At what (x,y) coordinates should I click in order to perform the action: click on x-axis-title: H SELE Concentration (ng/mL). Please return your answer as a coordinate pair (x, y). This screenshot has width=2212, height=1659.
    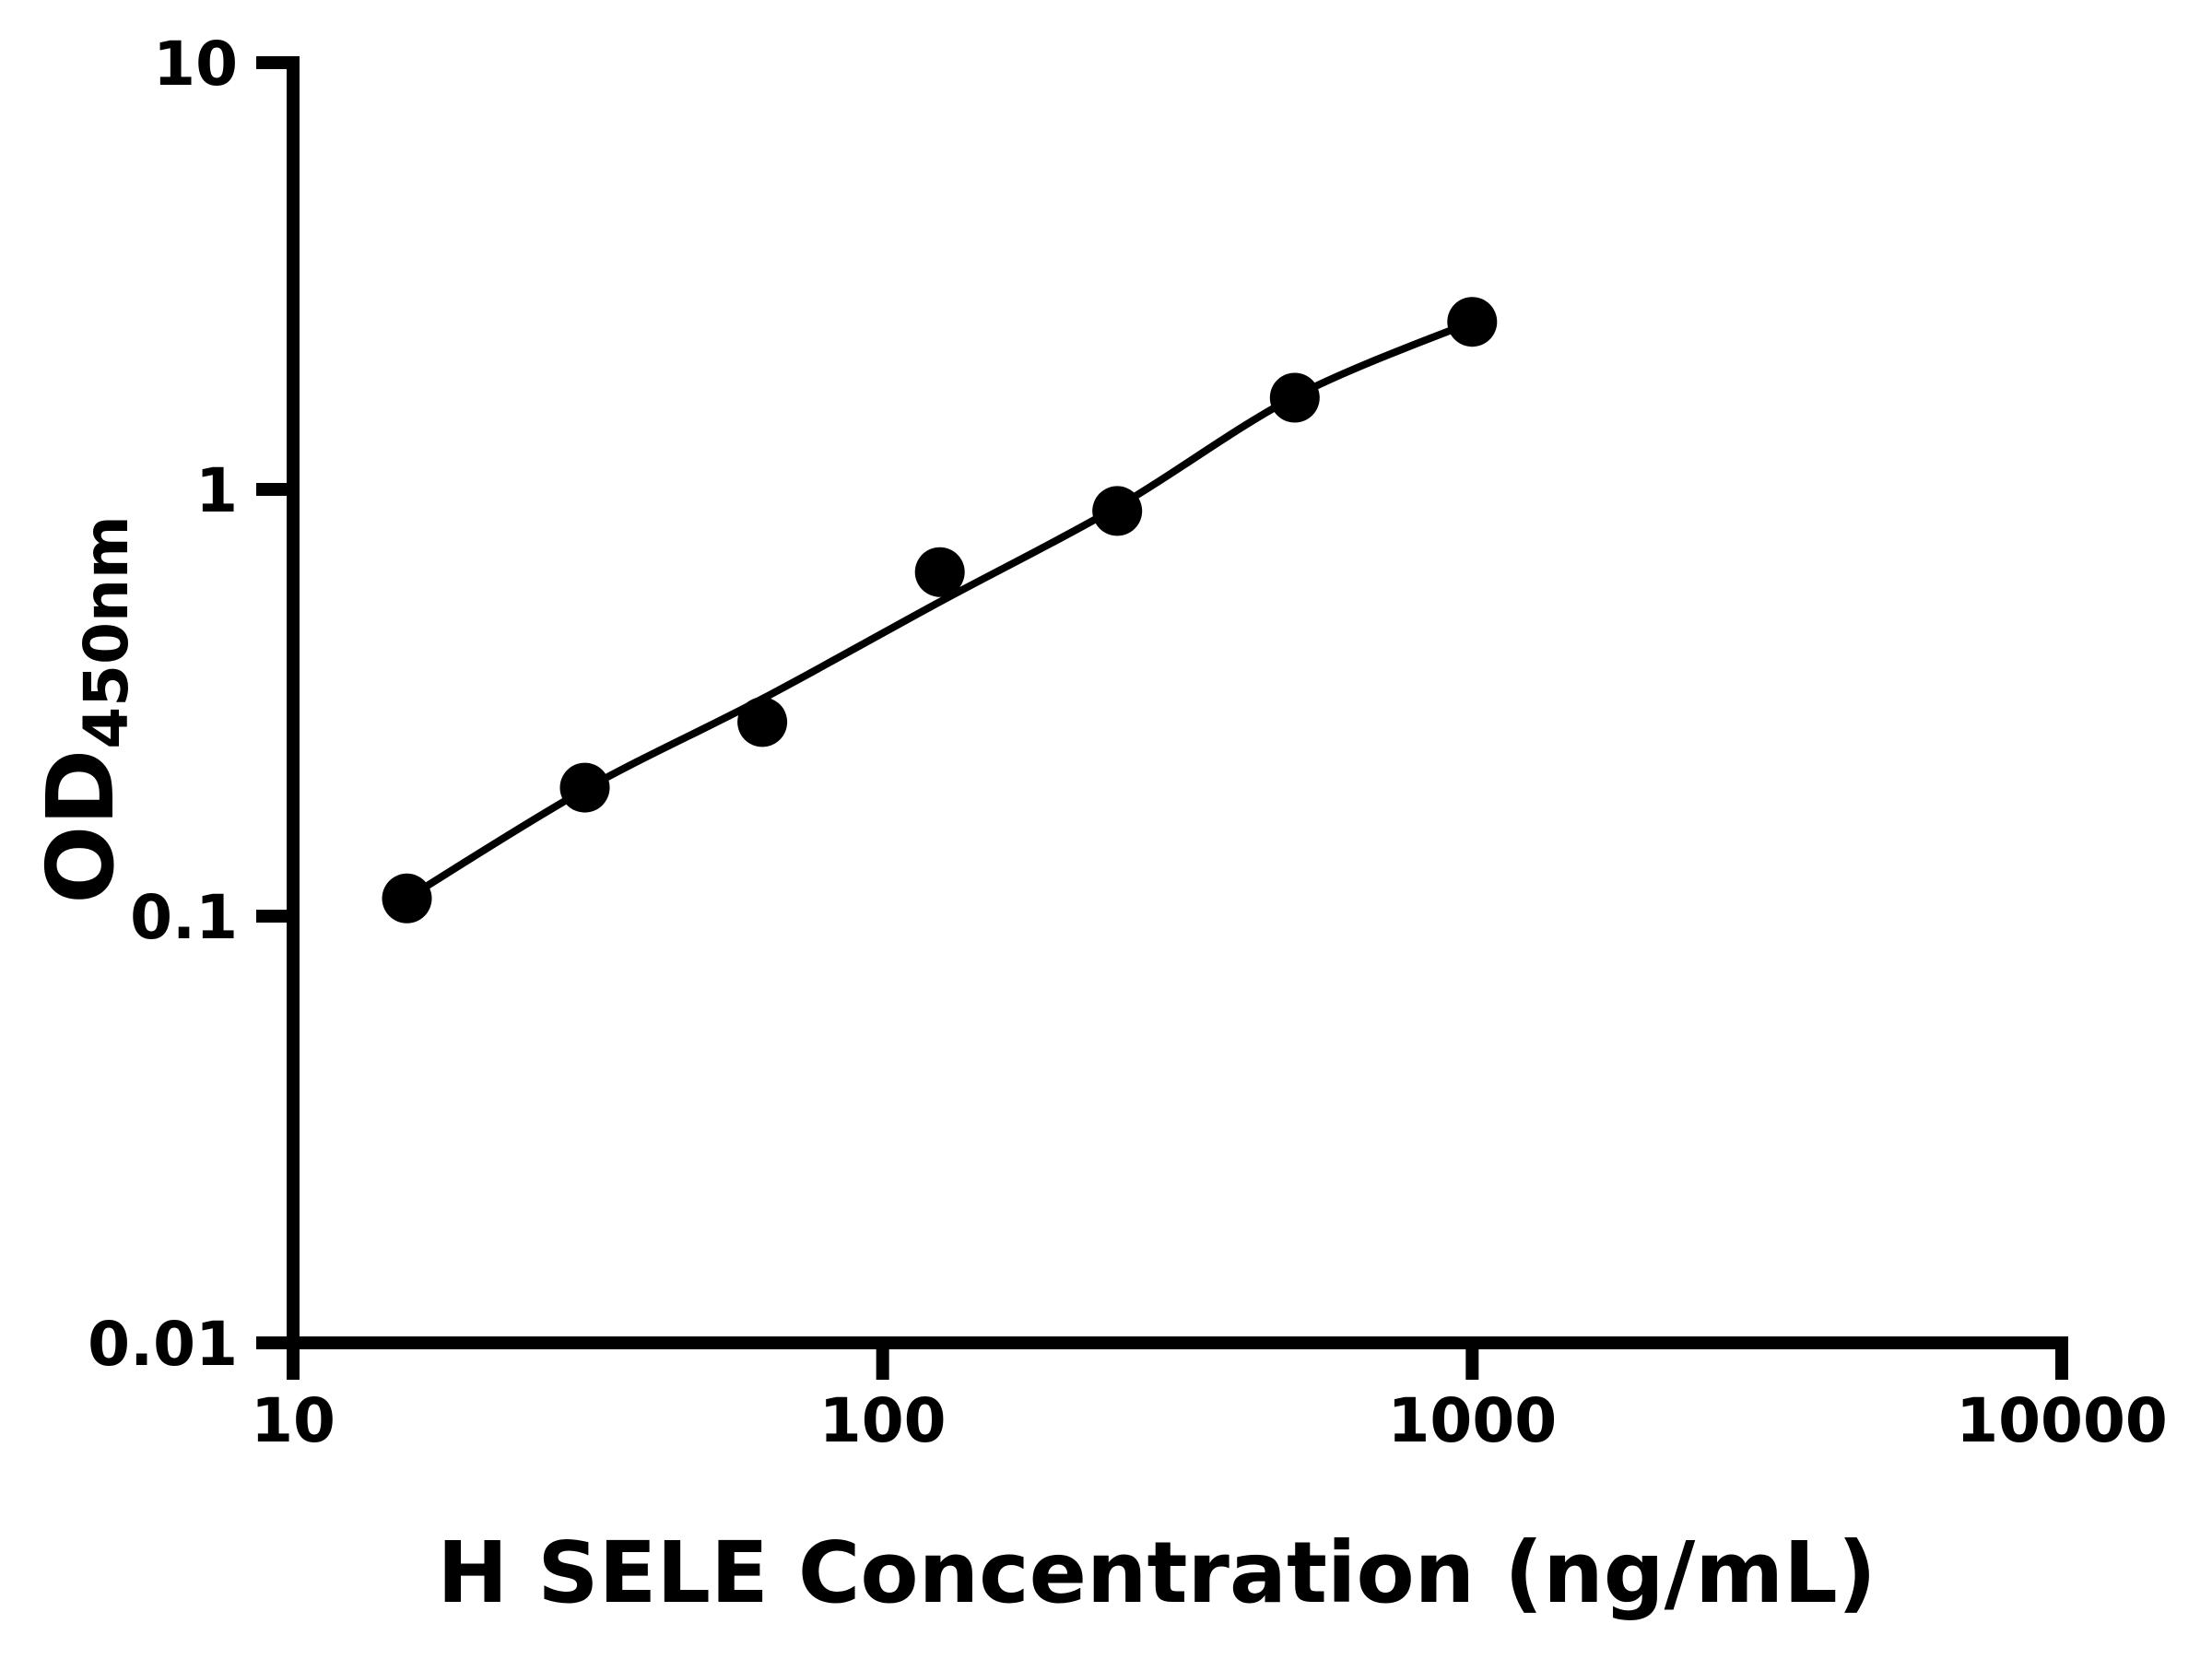
    Looking at the image, I should click on (1156, 1573).